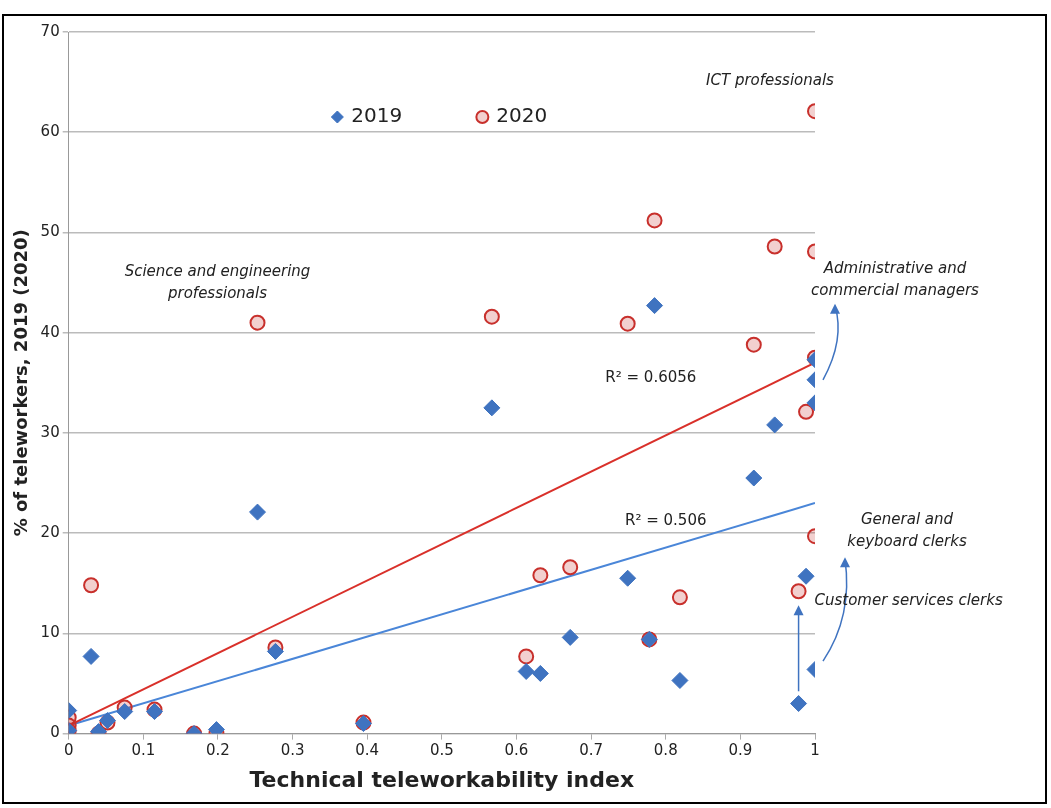 Image resolution: width=1051 pixels, height=808 pixels. I want to click on y-tick-label: 0, so click(55, 732).